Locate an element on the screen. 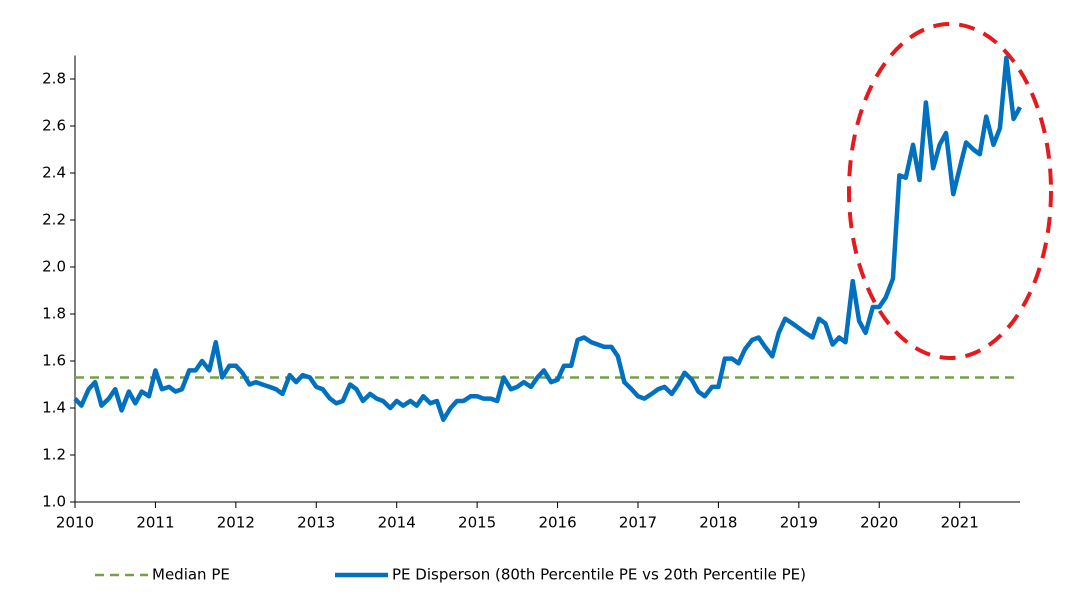 The height and width of the screenshot is (602, 1076). y-tick-label: 2.8 is located at coordinates (54, 79).